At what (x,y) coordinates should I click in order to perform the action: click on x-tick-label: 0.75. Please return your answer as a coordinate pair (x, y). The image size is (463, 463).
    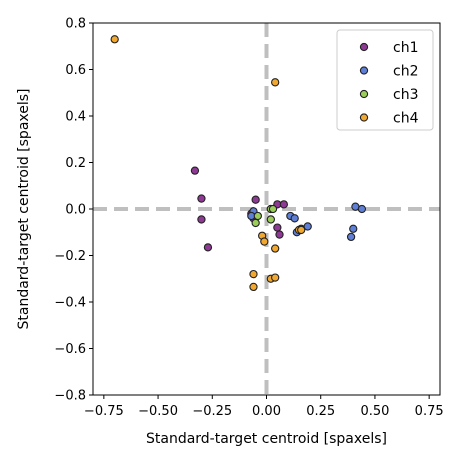
    Looking at the image, I should click on (429, 411).